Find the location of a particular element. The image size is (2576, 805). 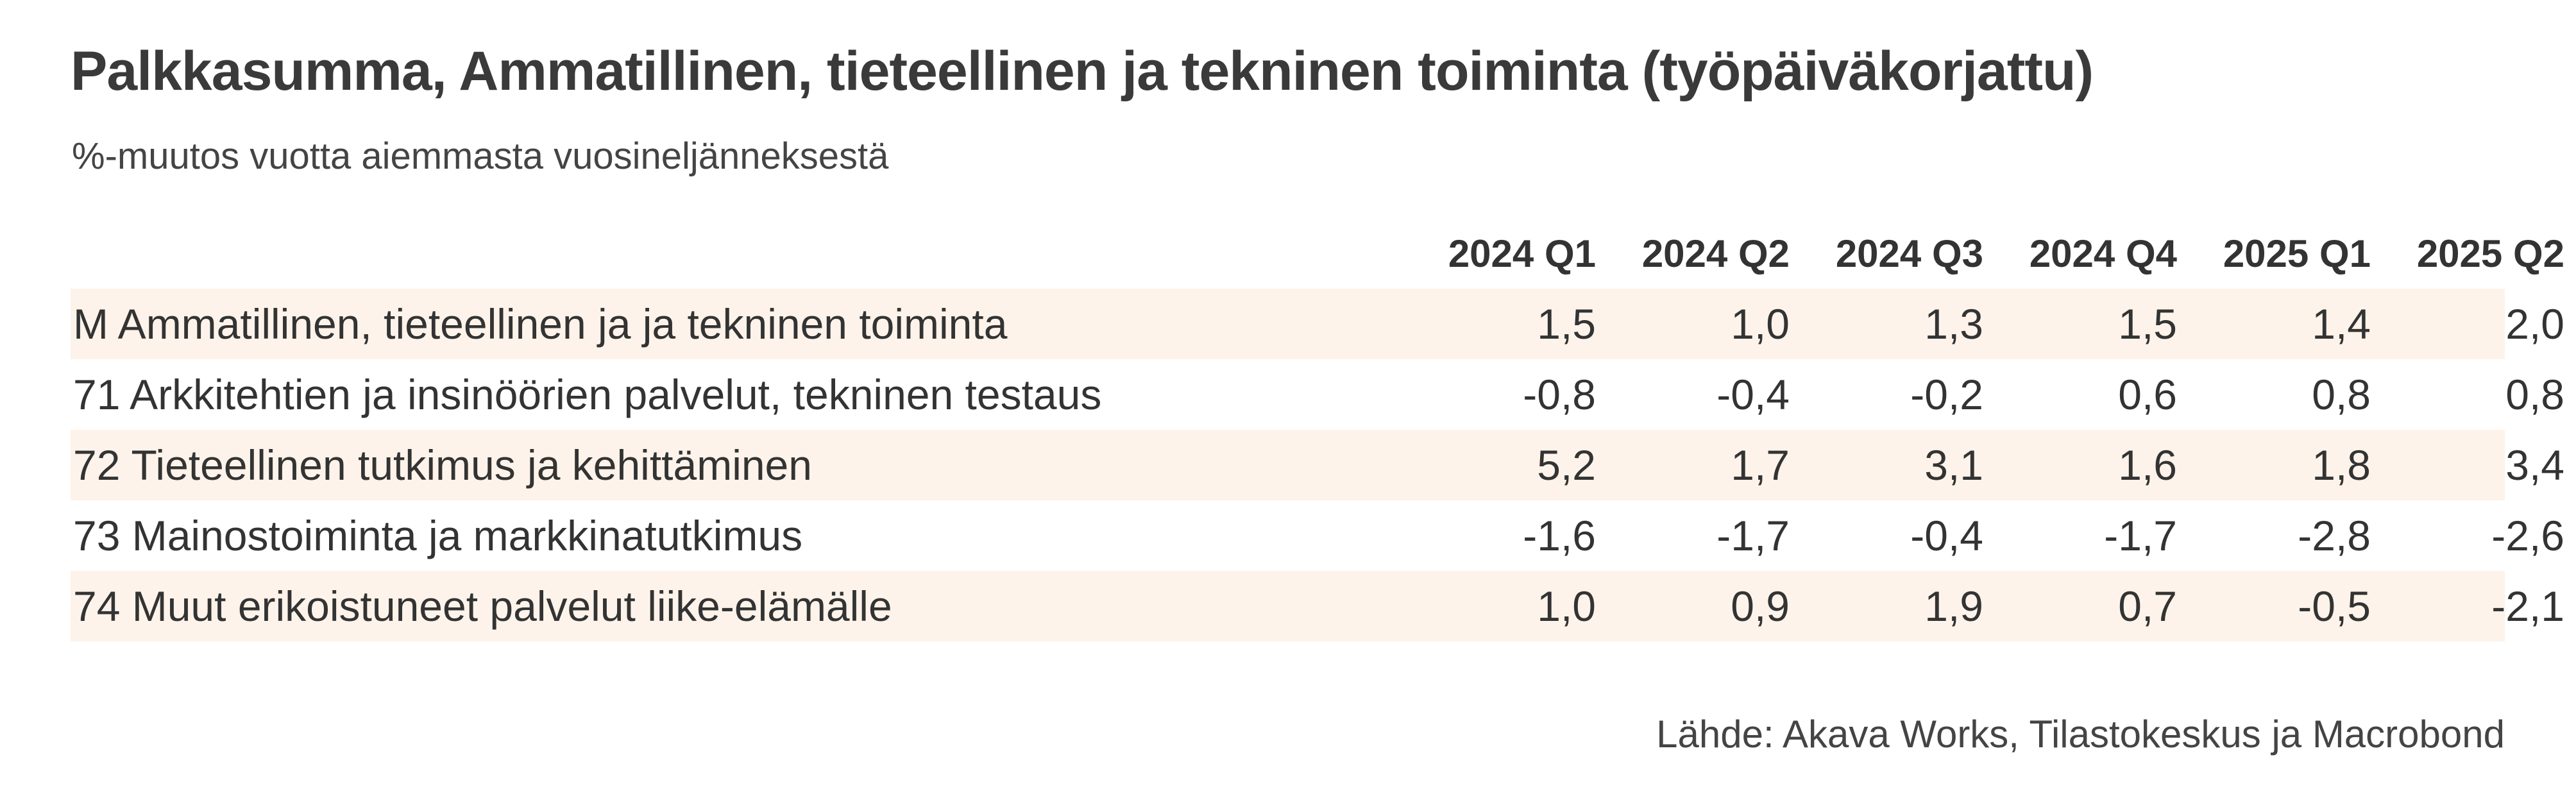

table-cell: 1,9 is located at coordinates (1953, 606).